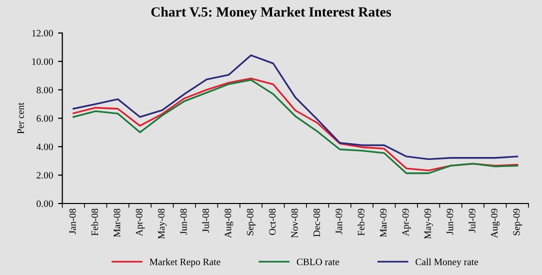 Image resolution: width=542 pixels, height=275 pixels. Describe the element at coordinates (318, 262) in the screenshot. I see `legend-label: CBLO rate` at that location.